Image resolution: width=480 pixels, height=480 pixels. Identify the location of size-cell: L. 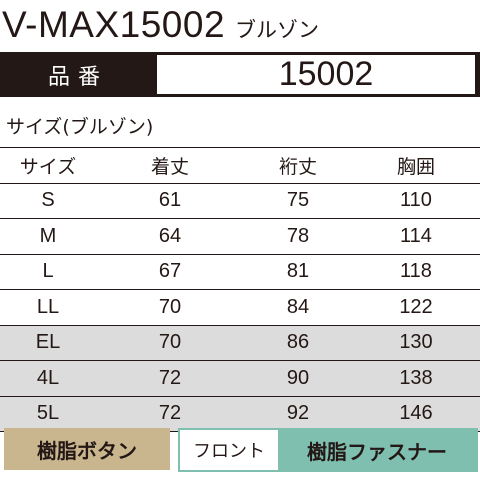
(48, 272).